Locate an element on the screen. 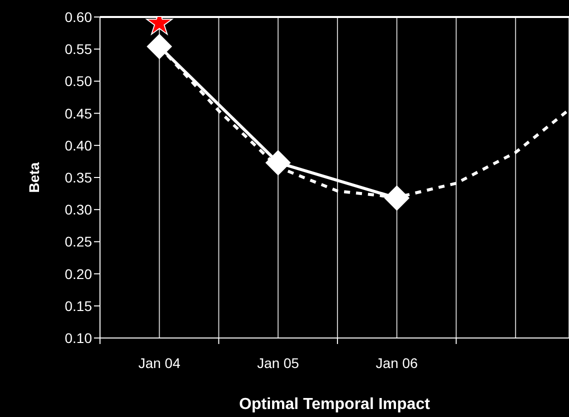 Image resolution: width=569 pixels, height=417 pixels. y-tick-label: 0.30 is located at coordinates (78, 210).